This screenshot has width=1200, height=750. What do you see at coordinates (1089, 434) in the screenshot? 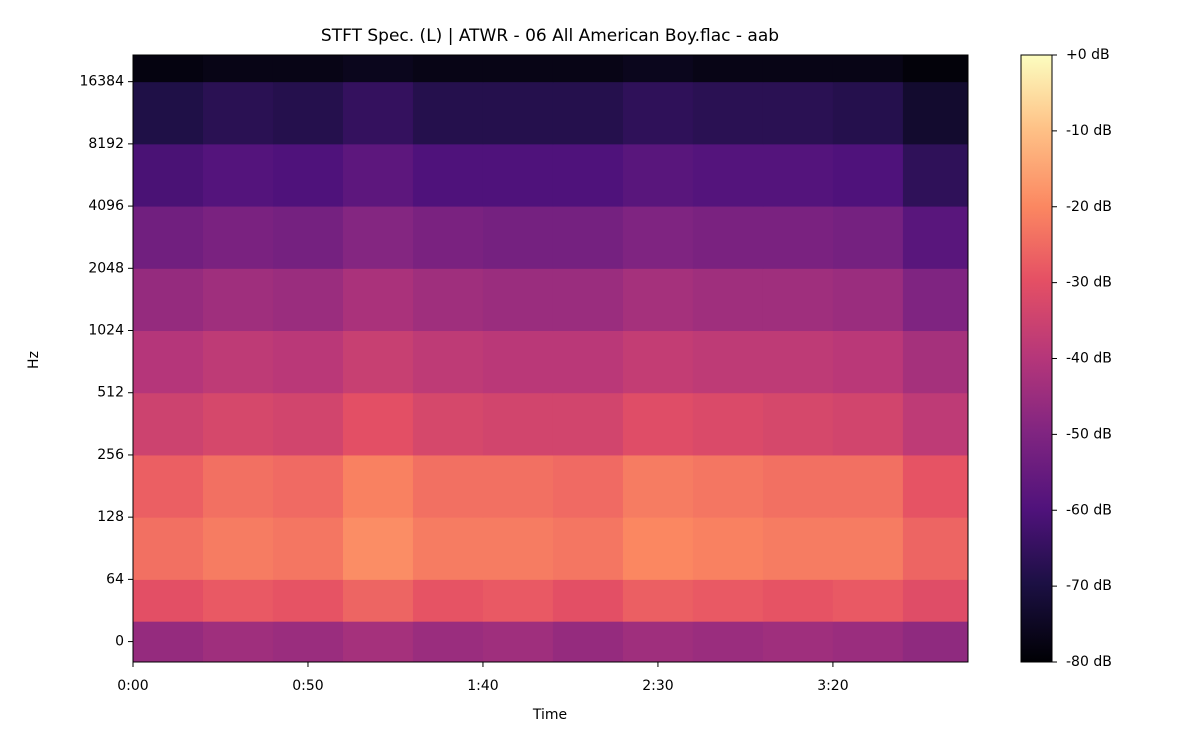
I see `colorbar-tick-label: -50 dB` at bounding box center [1089, 434].